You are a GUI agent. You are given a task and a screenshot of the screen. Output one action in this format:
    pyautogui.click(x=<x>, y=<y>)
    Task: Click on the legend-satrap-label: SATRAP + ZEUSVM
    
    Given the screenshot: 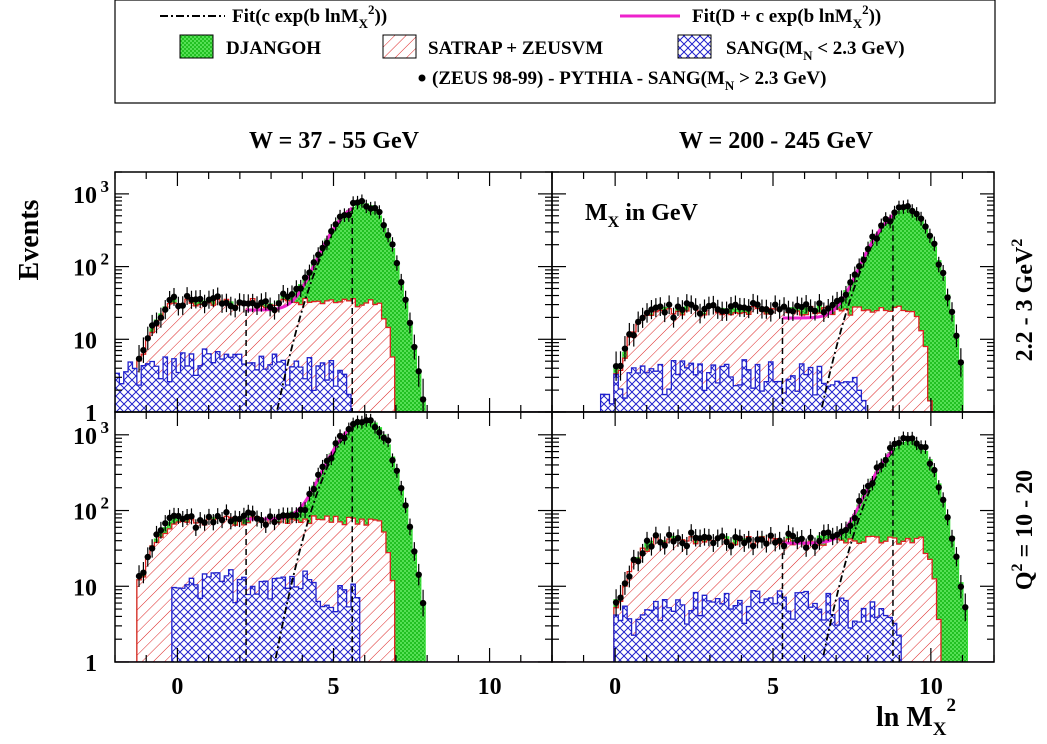 What is the action you would take?
    pyautogui.click(x=515, y=48)
    